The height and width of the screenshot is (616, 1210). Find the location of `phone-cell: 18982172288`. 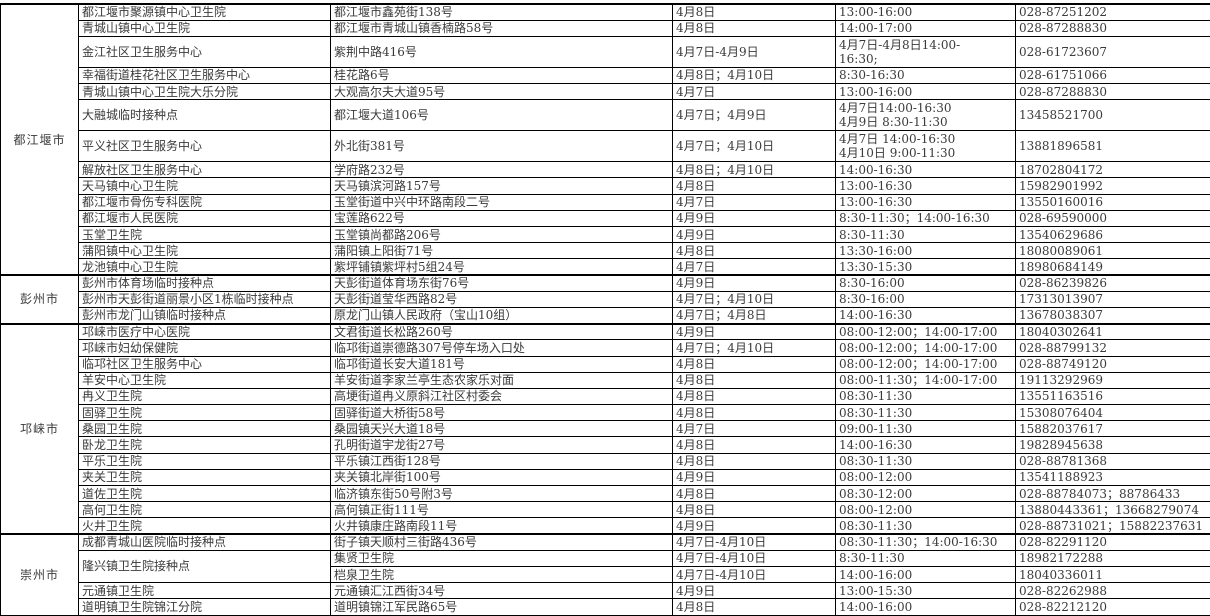

phone-cell: 18982172288 is located at coordinates (1113, 558).